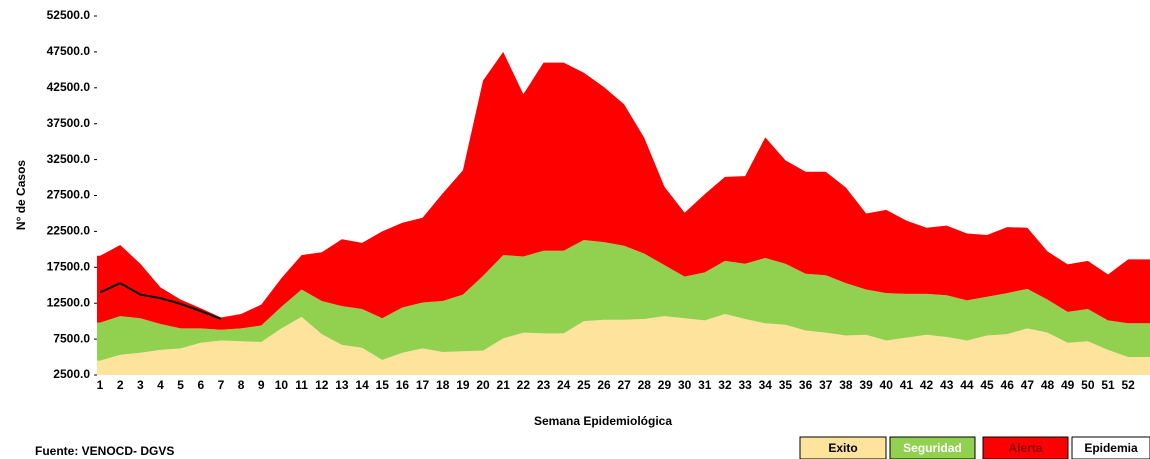 The image size is (1150, 459). I want to click on y-tick-label: 17500.0, so click(69, 266).